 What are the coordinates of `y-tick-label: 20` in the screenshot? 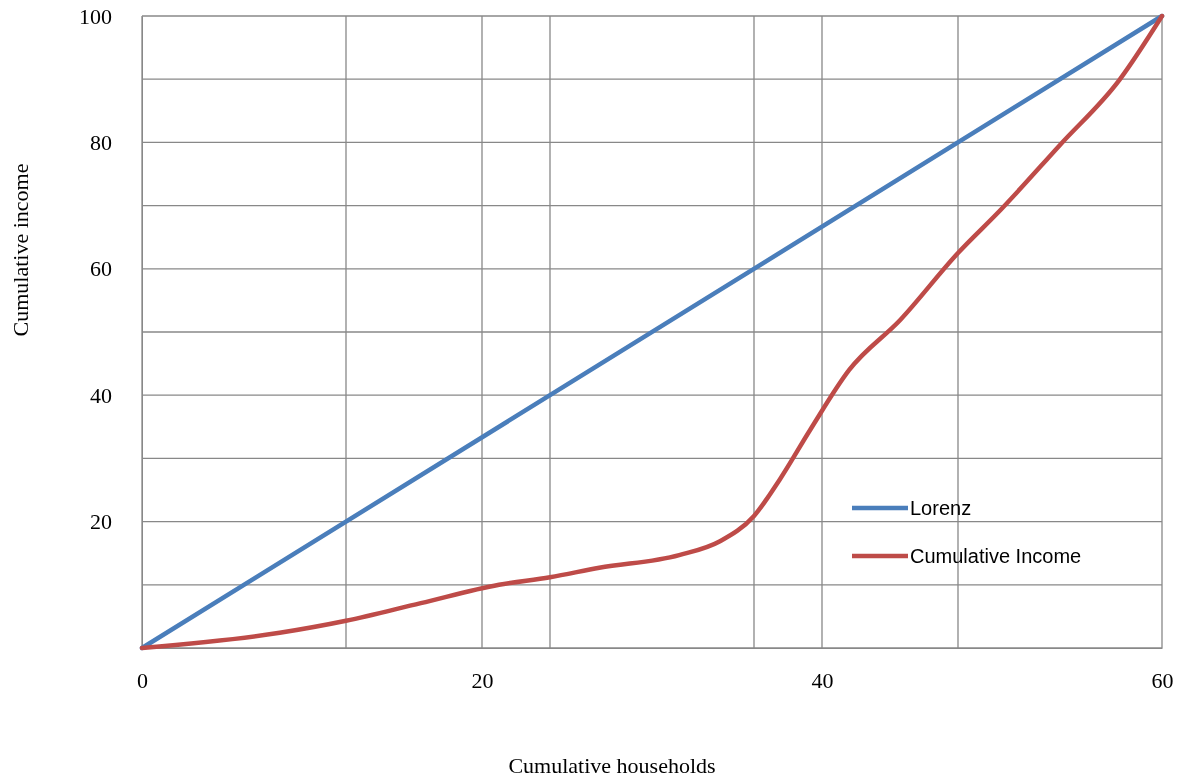 It's located at (101, 522).